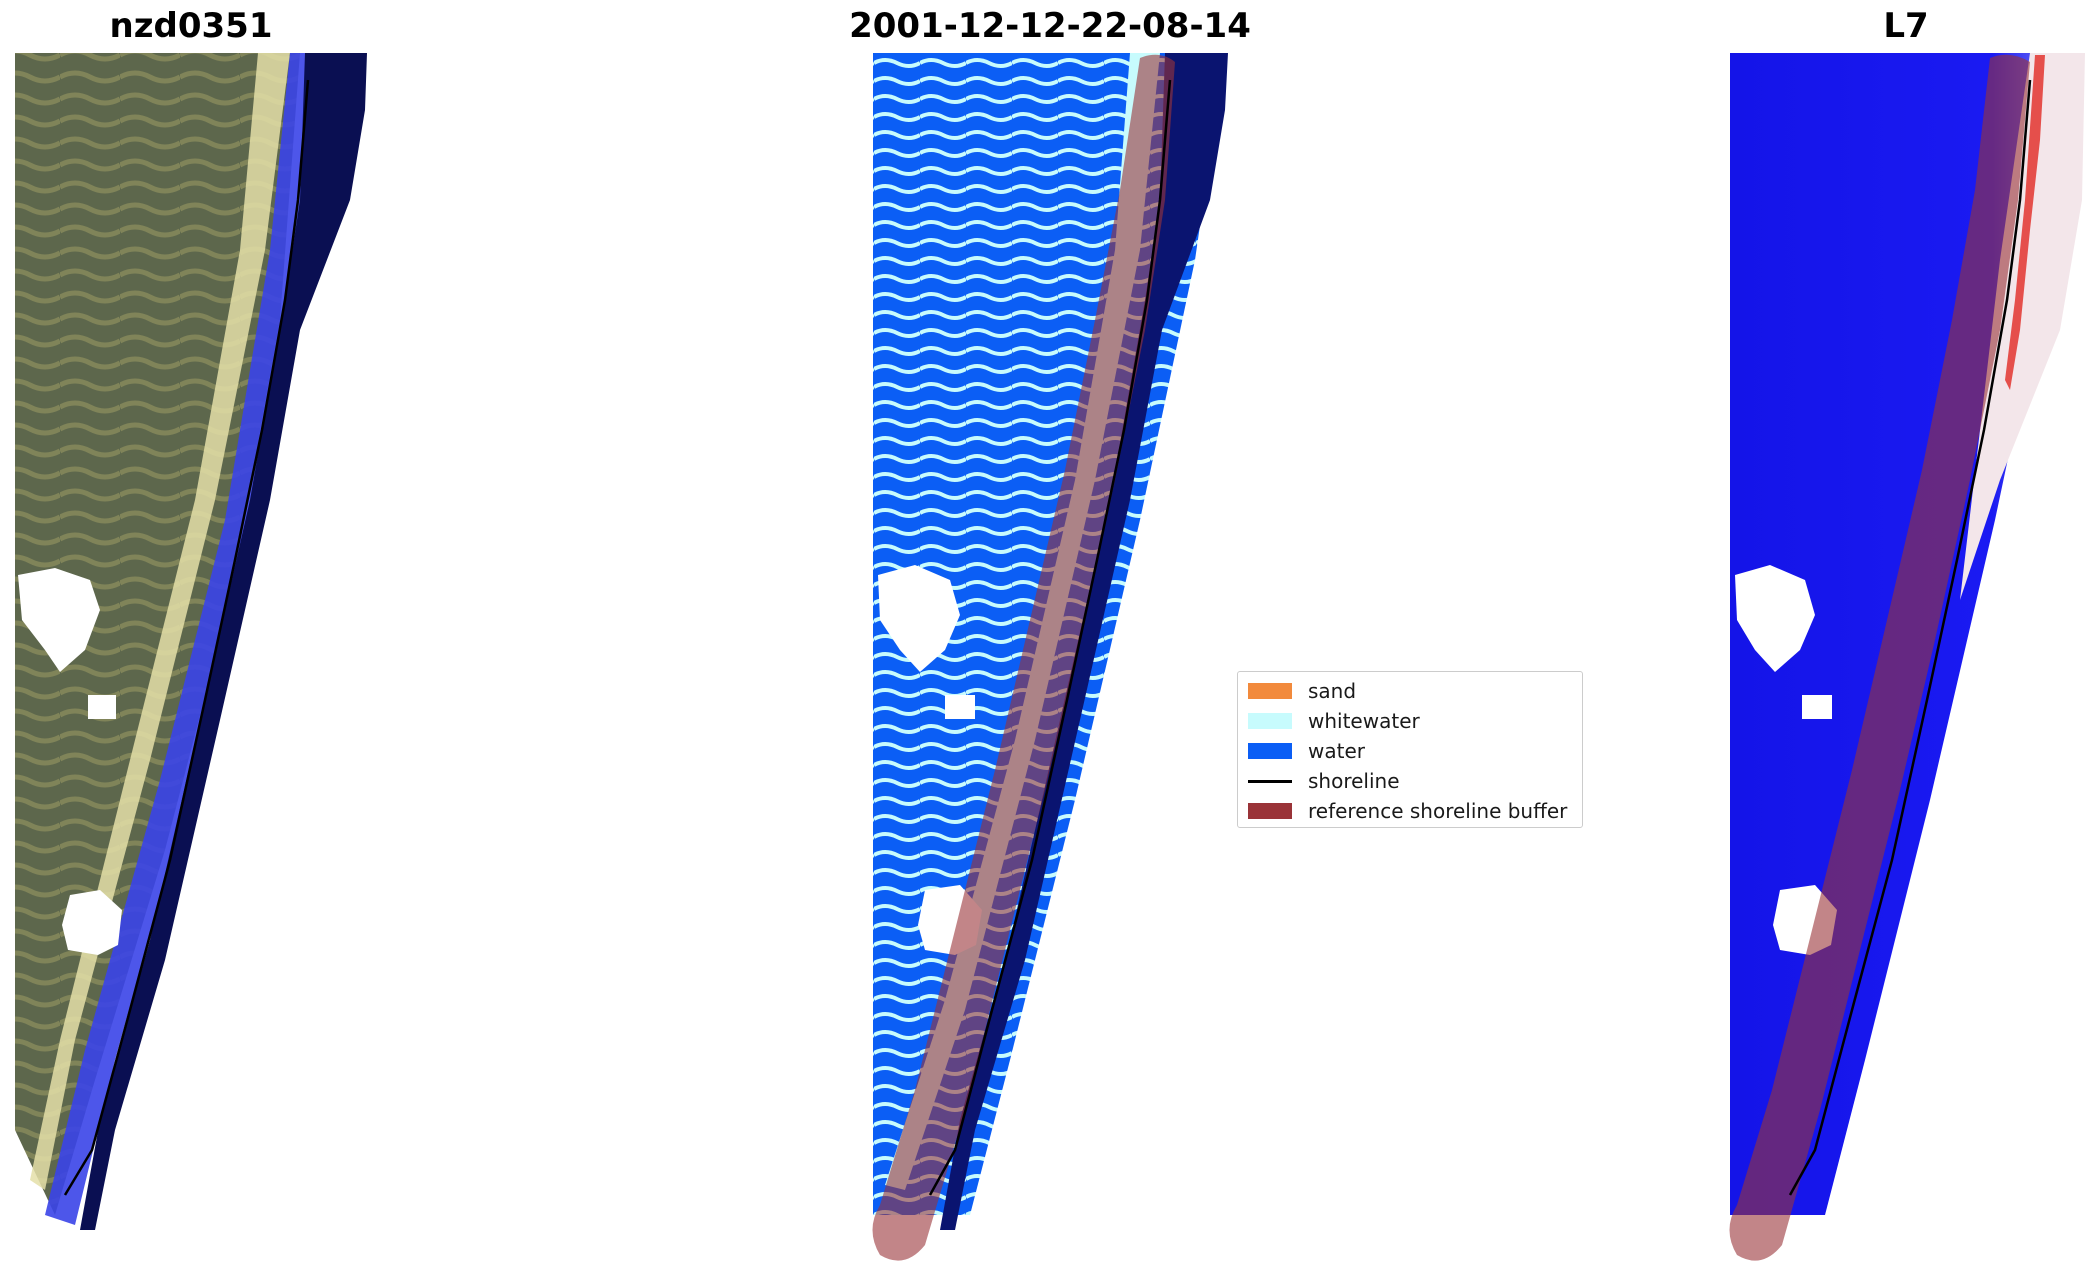 The height and width of the screenshot is (1283, 2097). Describe the element at coordinates (1906, 26) in the screenshot. I see `panel-title-mndwi: L7` at that location.